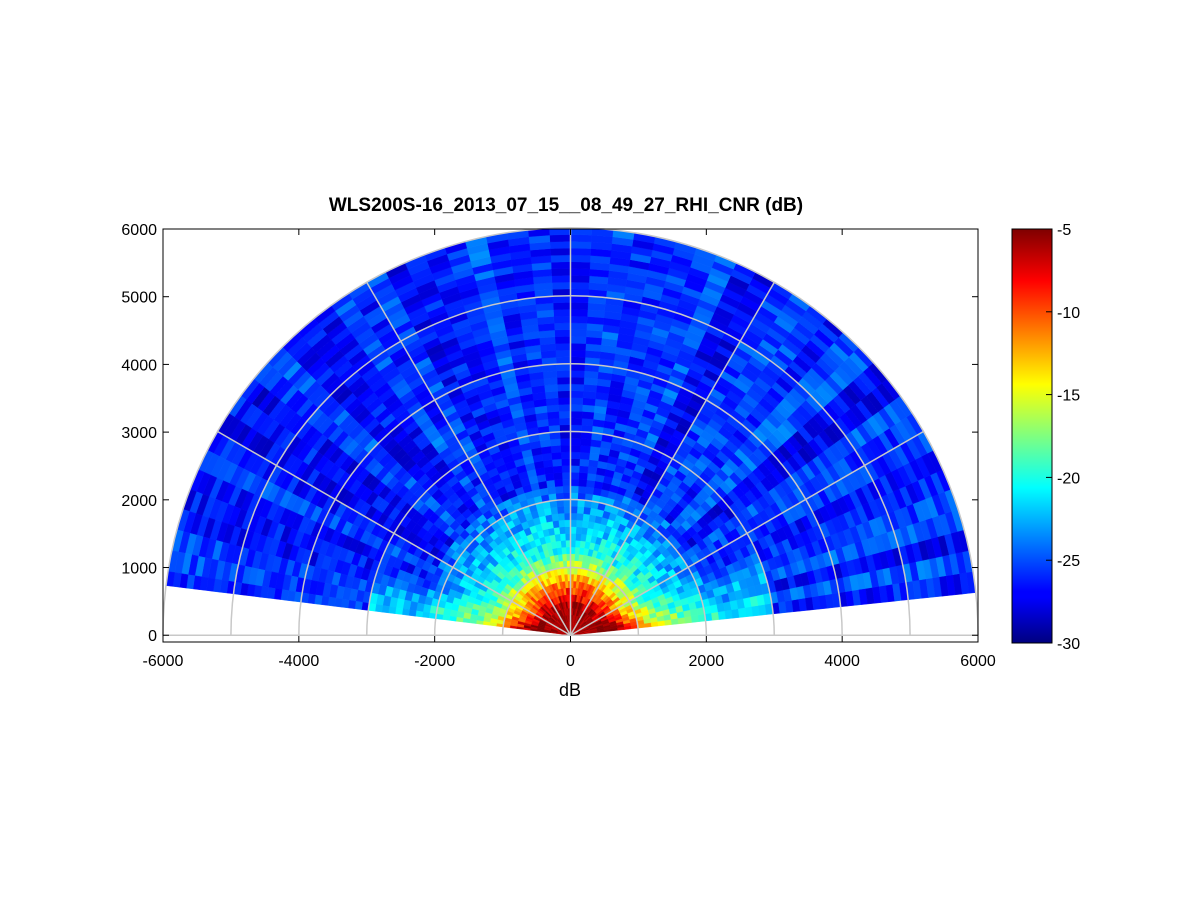  Describe the element at coordinates (978, 661) in the screenshot. I see `x-tick-label: 6000` at that location.